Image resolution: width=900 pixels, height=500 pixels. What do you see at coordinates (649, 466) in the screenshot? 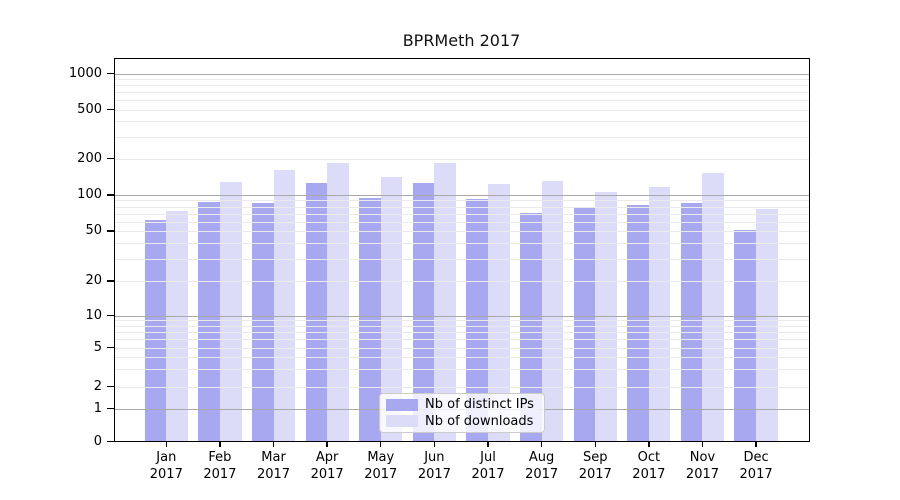
I see `x-tick-label-oct: Oct 2017` at bounding box center [649, 466].